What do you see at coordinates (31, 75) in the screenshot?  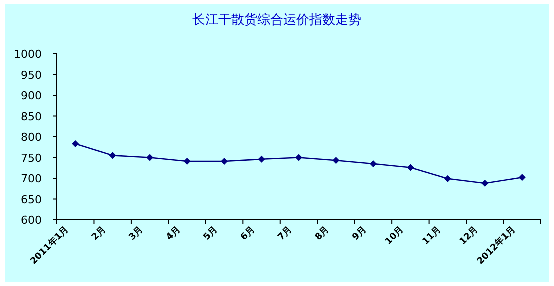 I see `y-tick-label: 950` at bounding box center [31, 75].